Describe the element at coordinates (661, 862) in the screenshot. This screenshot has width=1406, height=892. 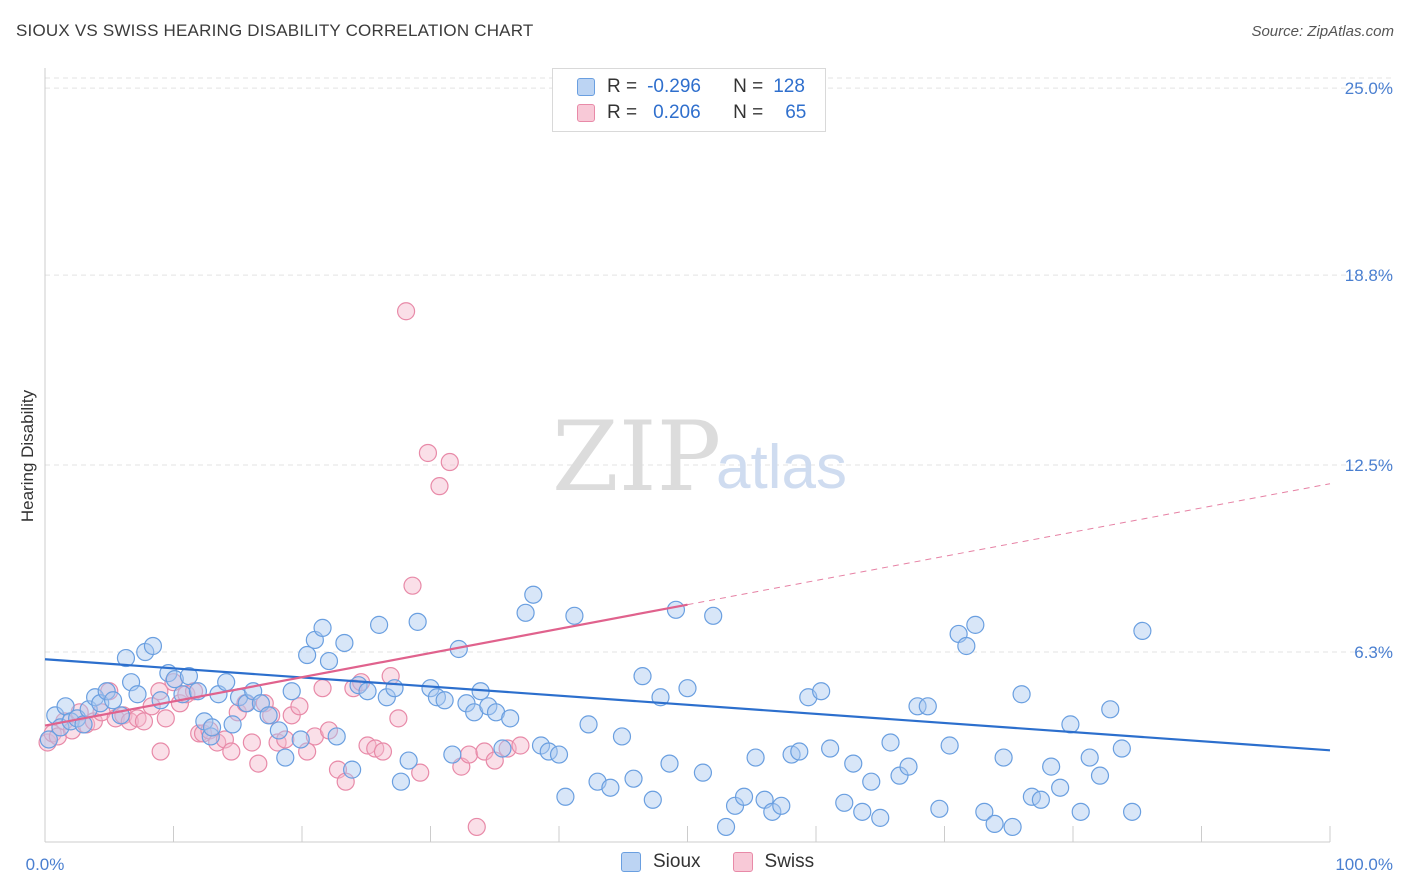
I see `legend-item-sioux: Sioux` at that location.